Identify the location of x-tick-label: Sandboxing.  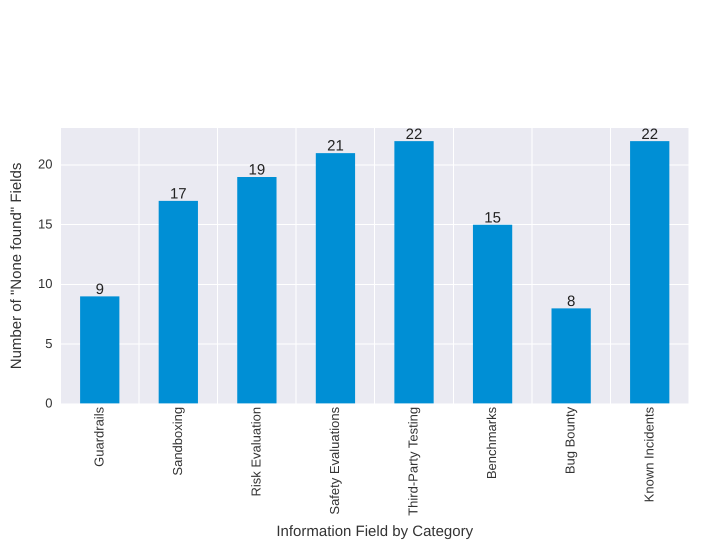
(177, 441).